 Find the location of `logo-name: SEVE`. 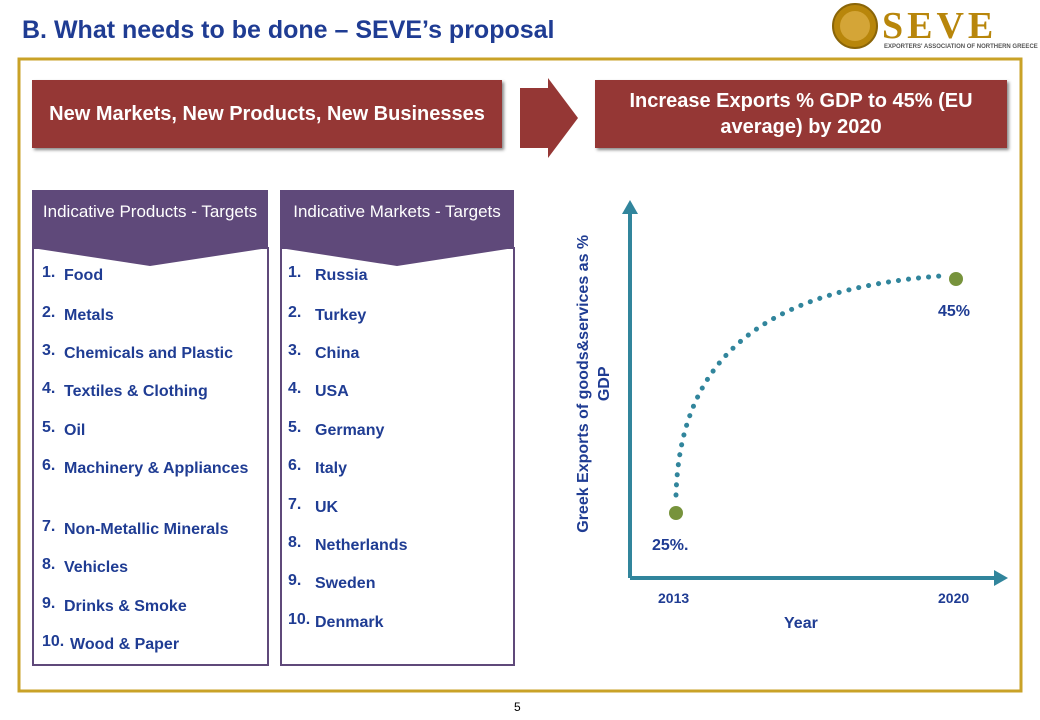

logo-name: SEVE is located at coordinates (940, 26).